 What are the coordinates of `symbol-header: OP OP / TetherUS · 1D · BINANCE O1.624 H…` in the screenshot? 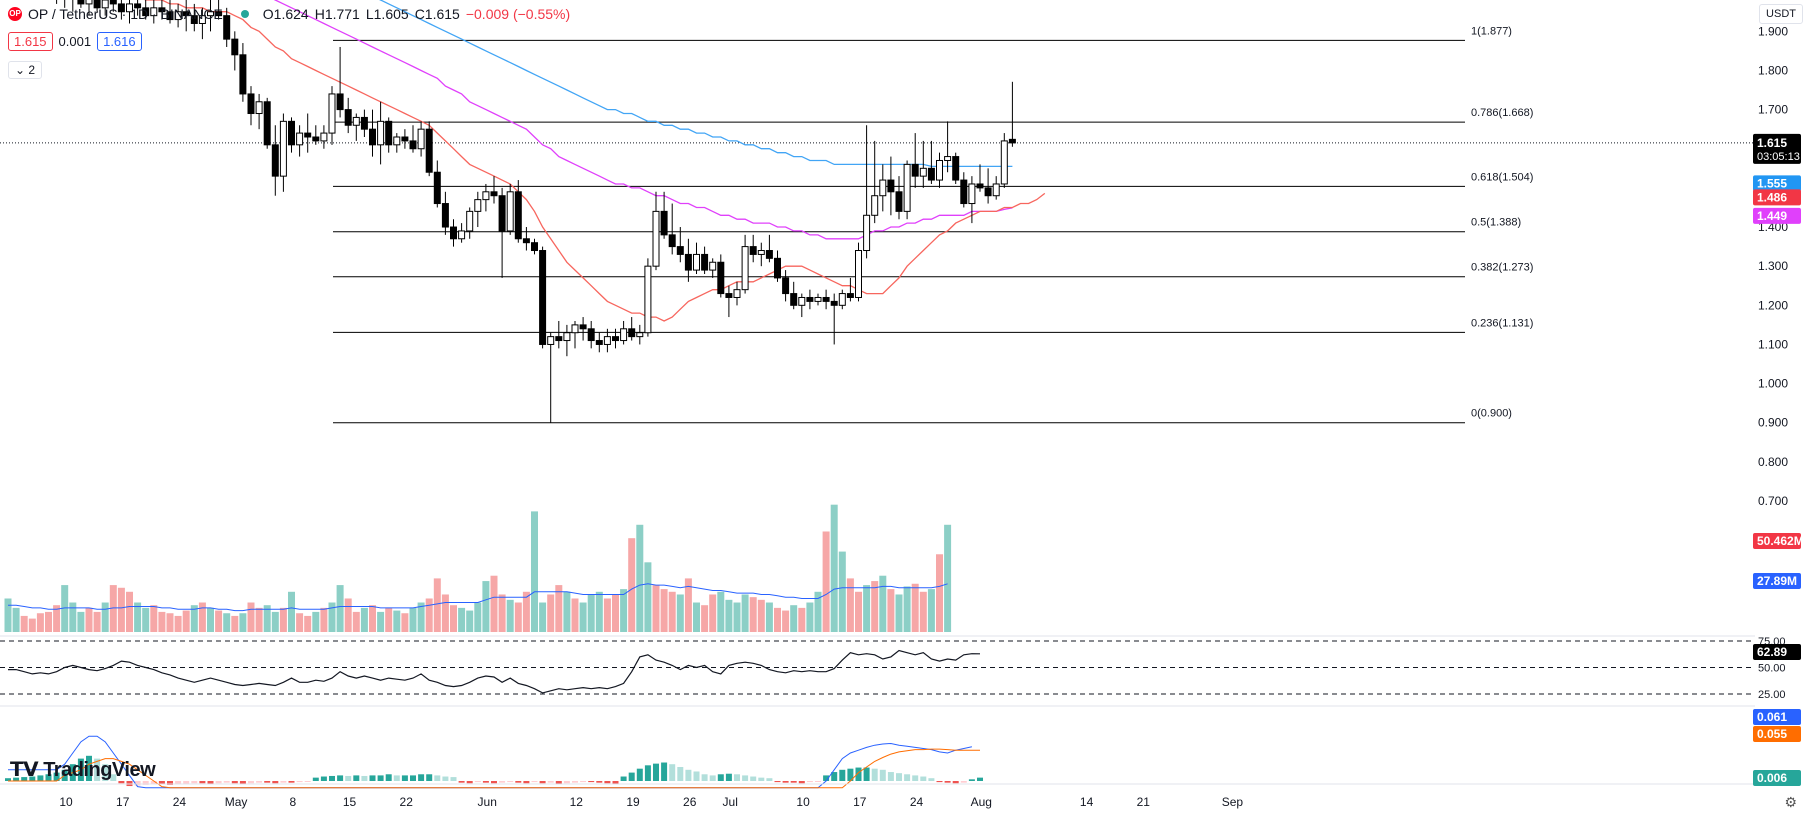 It's located at (289, 14).